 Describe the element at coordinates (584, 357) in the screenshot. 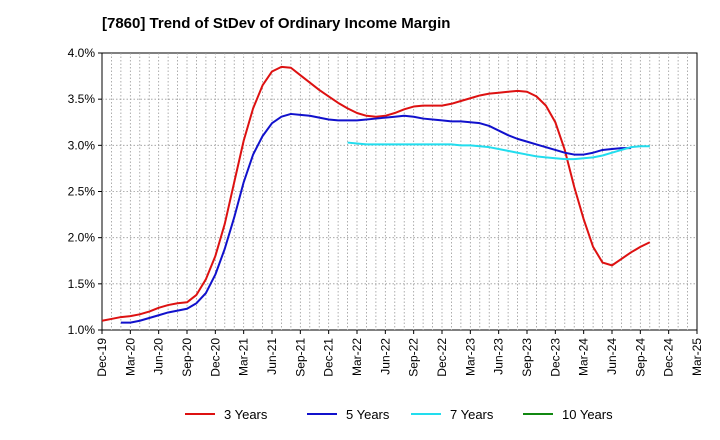

I see `x-tick-label: Mar-24` at that location.